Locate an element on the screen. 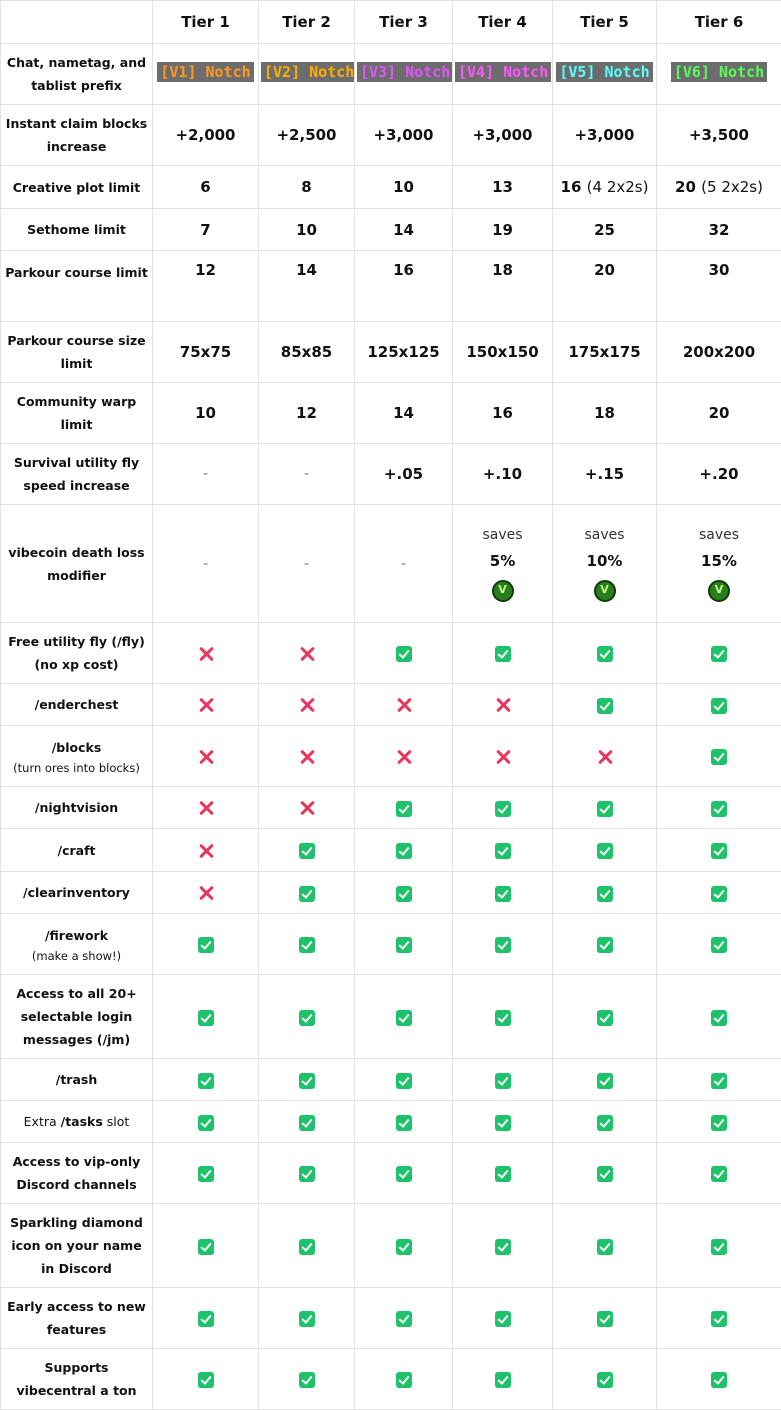  value-text: 25 is located at coordinates (604, 229).